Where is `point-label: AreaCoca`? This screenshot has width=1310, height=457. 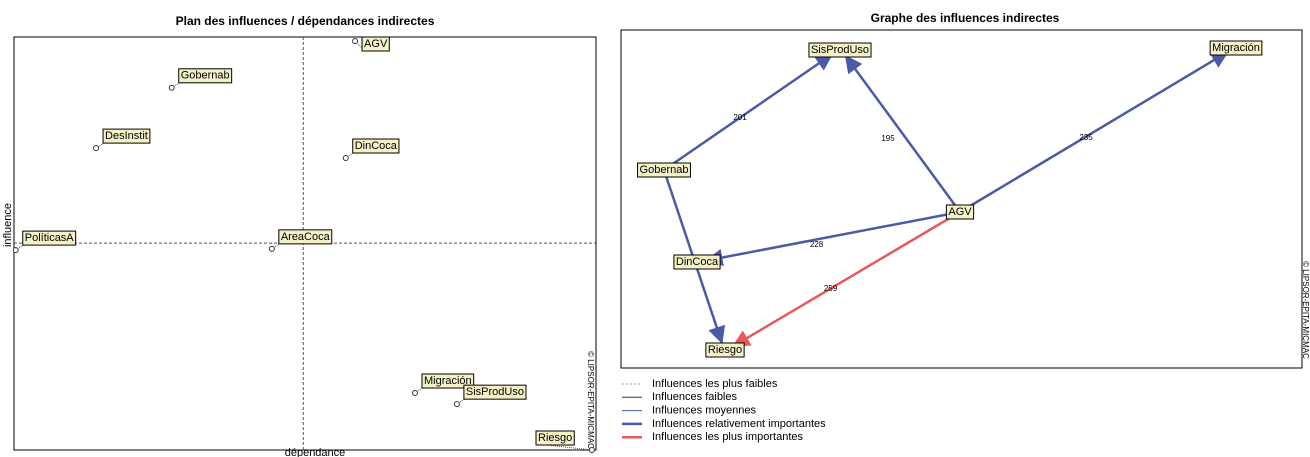
point-label: AreaCoca is located at coordinates (306, 237).